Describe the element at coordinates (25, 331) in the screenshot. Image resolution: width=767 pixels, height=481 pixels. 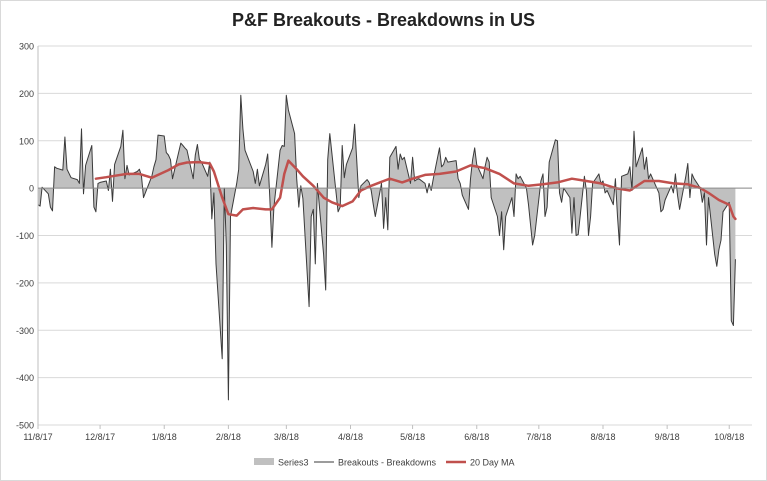
I see `y-tick-label: -300` at that location.